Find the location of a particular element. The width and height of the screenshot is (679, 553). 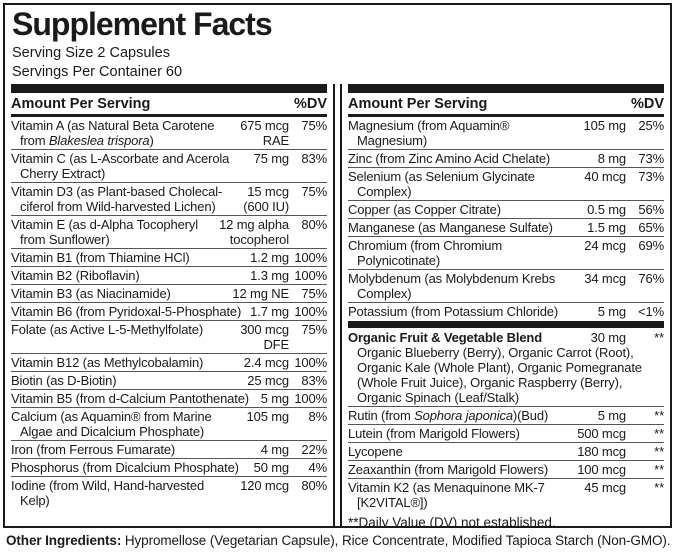

serving-size: Serving Size 2 Capsules is located at coordinates (91, 52).